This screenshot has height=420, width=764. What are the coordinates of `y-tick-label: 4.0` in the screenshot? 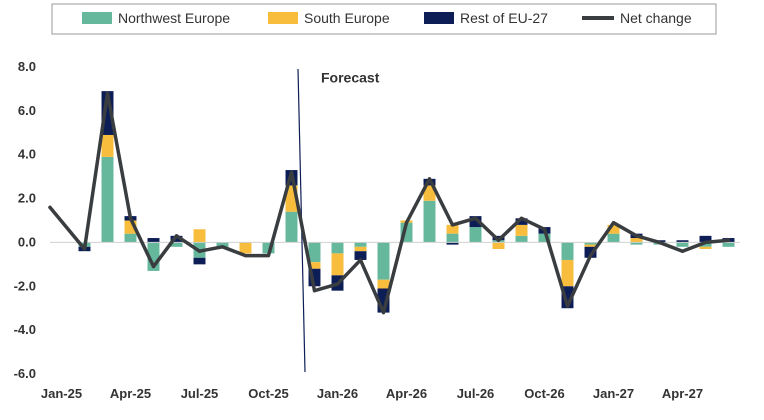 It's located at (27, 154).